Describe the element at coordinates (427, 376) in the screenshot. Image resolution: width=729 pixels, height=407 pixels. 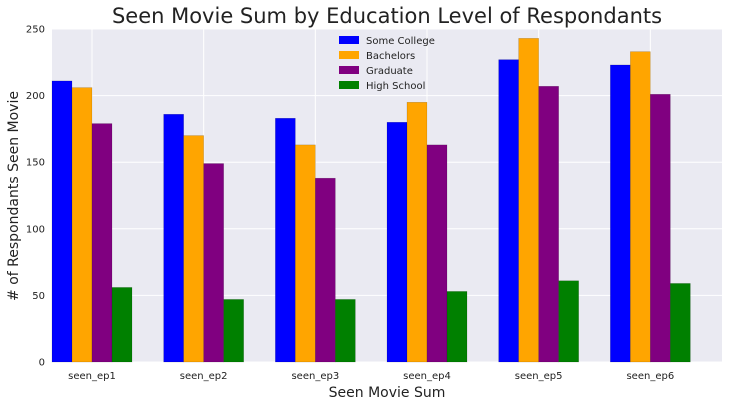
I see `x-tick-label: seen_ep4` at that location.